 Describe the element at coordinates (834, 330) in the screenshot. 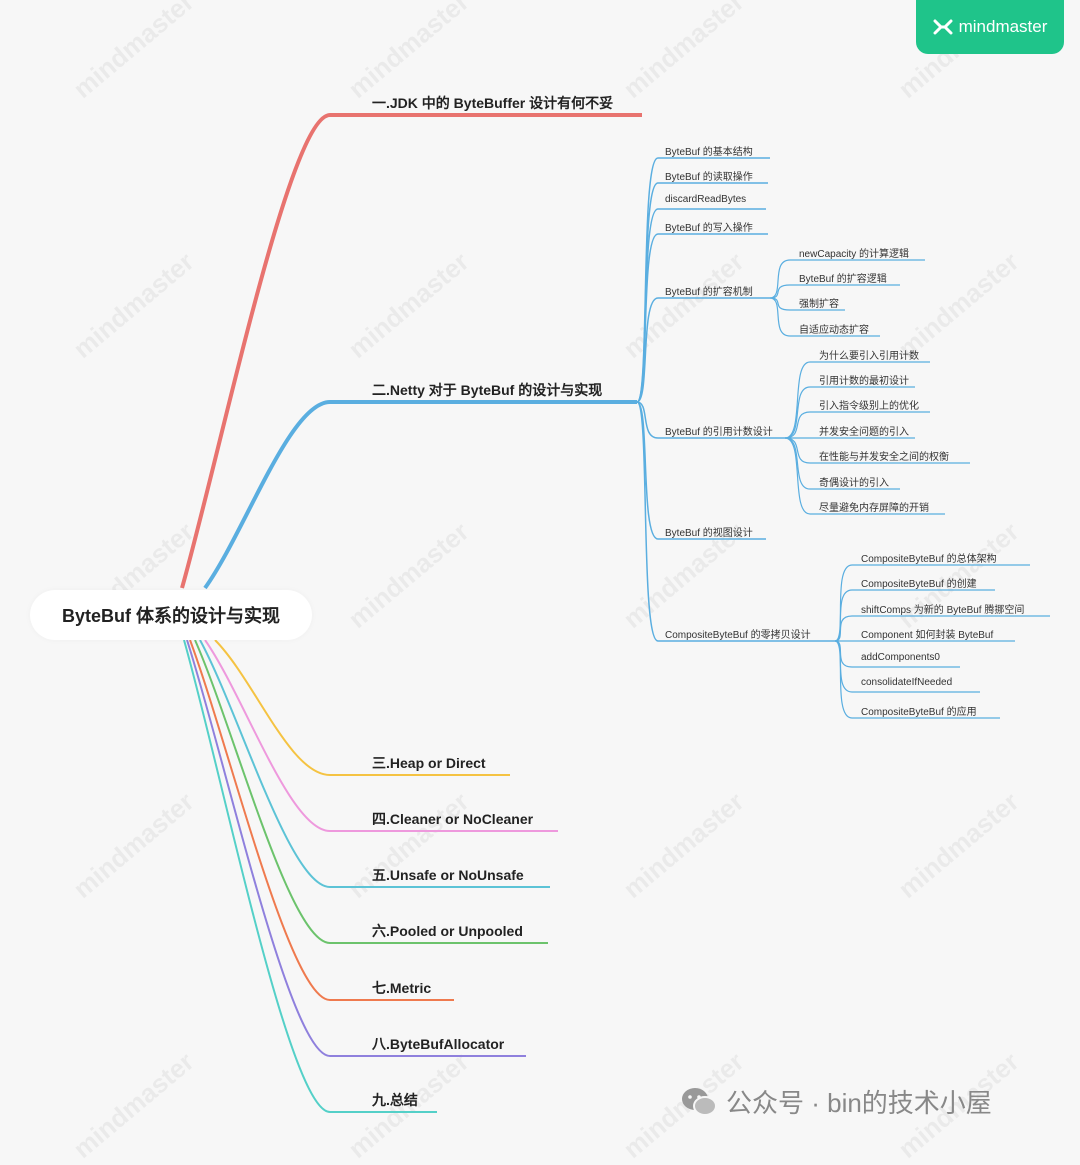

I see `leaf-topic: 自适应动态扩容` at that location.